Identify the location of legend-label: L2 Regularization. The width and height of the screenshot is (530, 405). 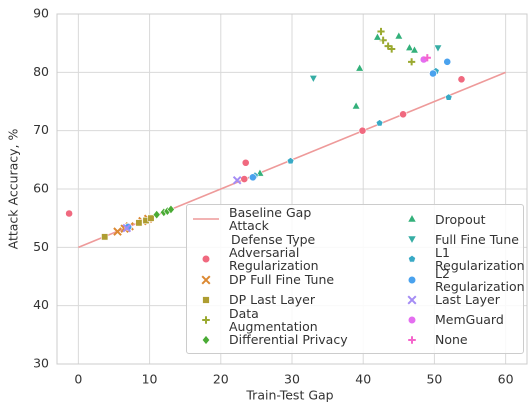
(480, 279).